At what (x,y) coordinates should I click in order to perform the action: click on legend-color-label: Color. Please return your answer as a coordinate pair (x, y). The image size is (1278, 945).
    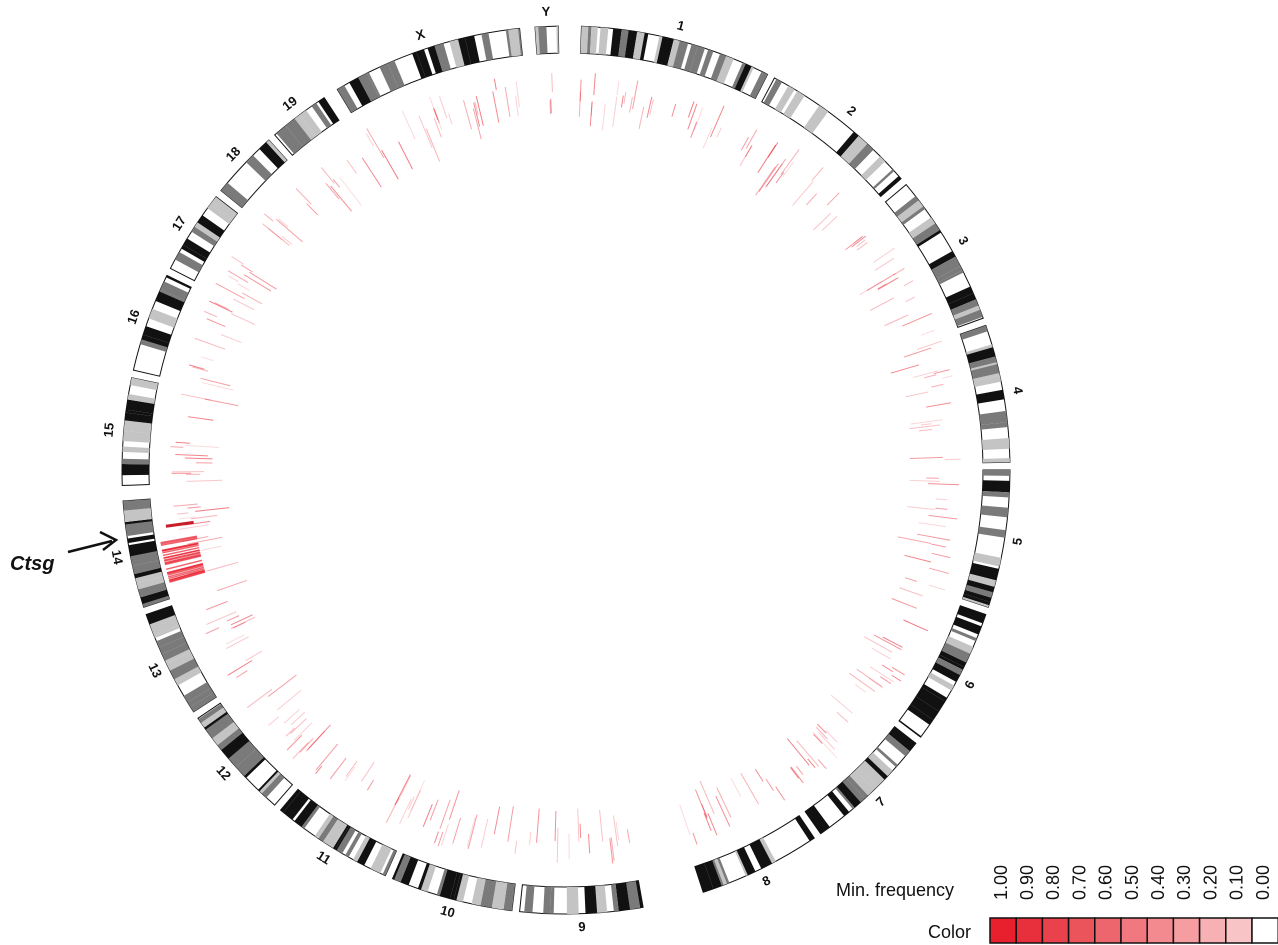
    Looking at the image, I should click on (949, 932).